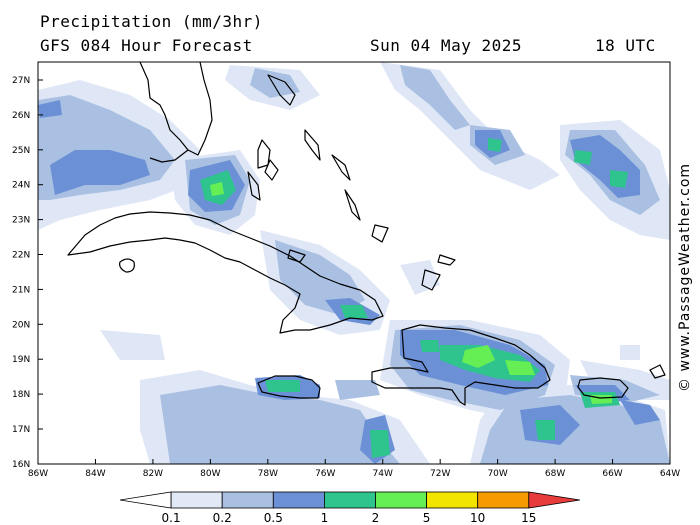 Image resolution: width=700 pixels, height=525 pixels. What do you see at coordinates (21, 465) in the screenshot?
I see `lat-label: 16N` at bounding box center [21, 465].